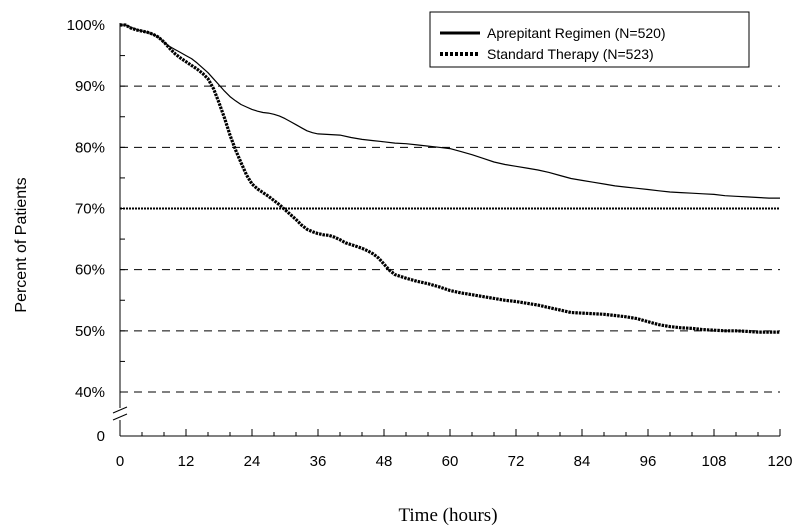 Image resolution: width=795 pixels, height=530 pixels. I want to click on legend-label-standard: Standard Therapy (N=523), so click(570, 54).